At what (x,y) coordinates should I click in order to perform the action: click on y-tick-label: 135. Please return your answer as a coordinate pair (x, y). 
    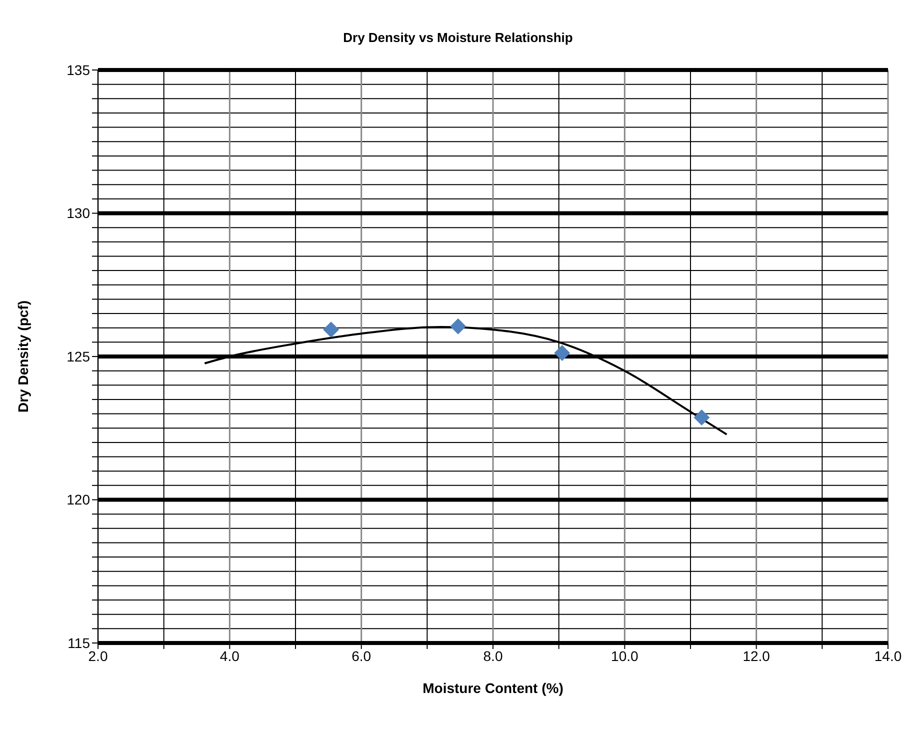
    Looking at the image, I should click on (78, 70).